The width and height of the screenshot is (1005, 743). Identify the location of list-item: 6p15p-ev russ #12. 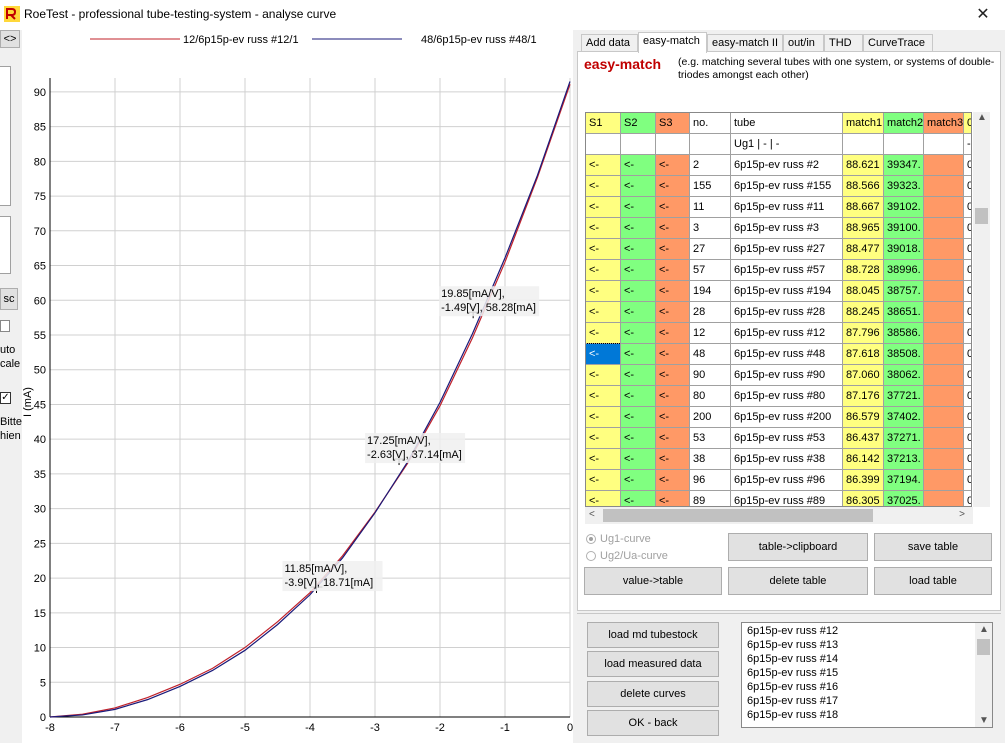
(793, 631).